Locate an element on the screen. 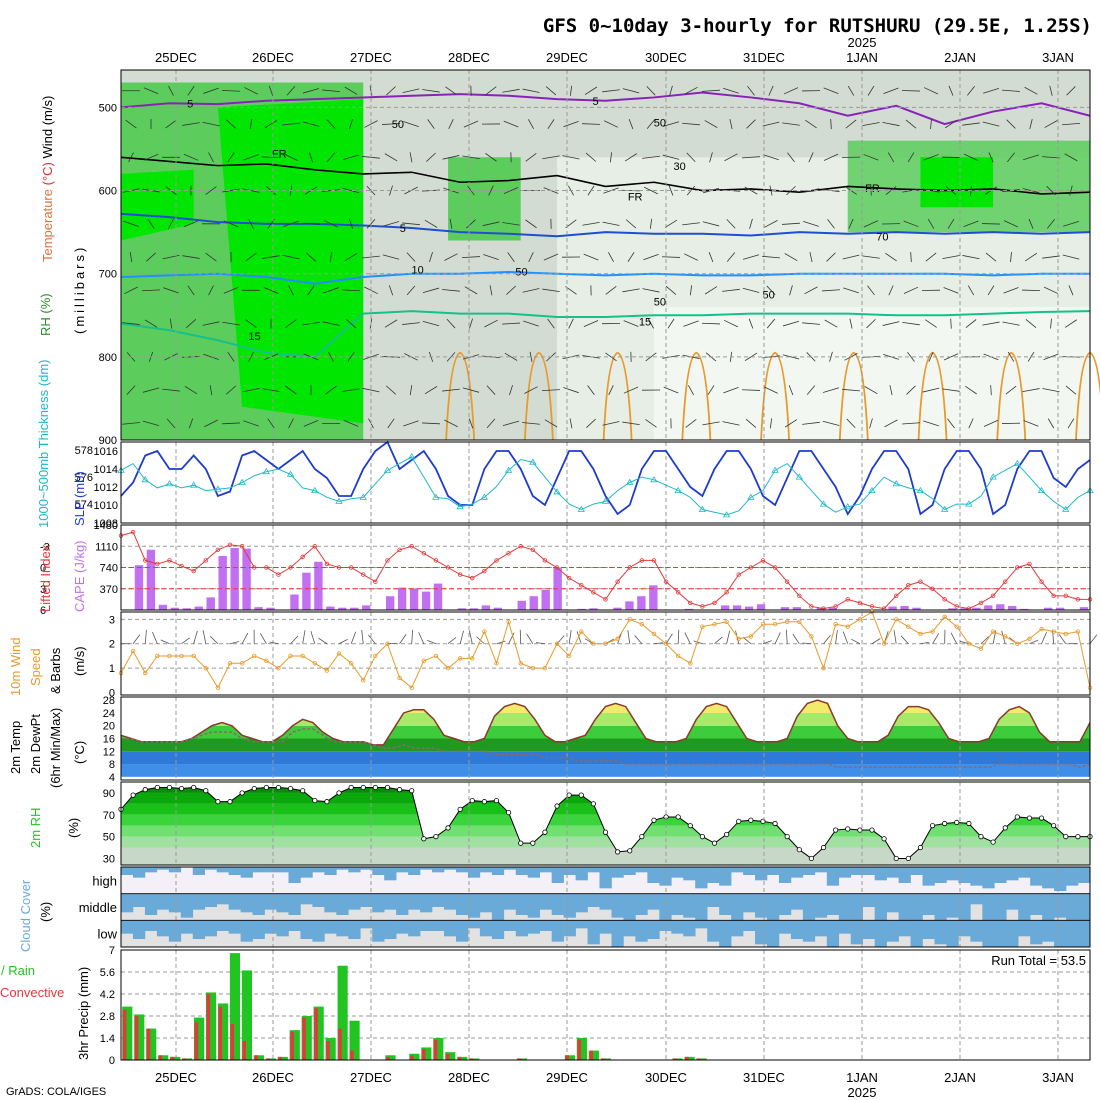  contour-label-2: FR is located at coordinates (279, 154).